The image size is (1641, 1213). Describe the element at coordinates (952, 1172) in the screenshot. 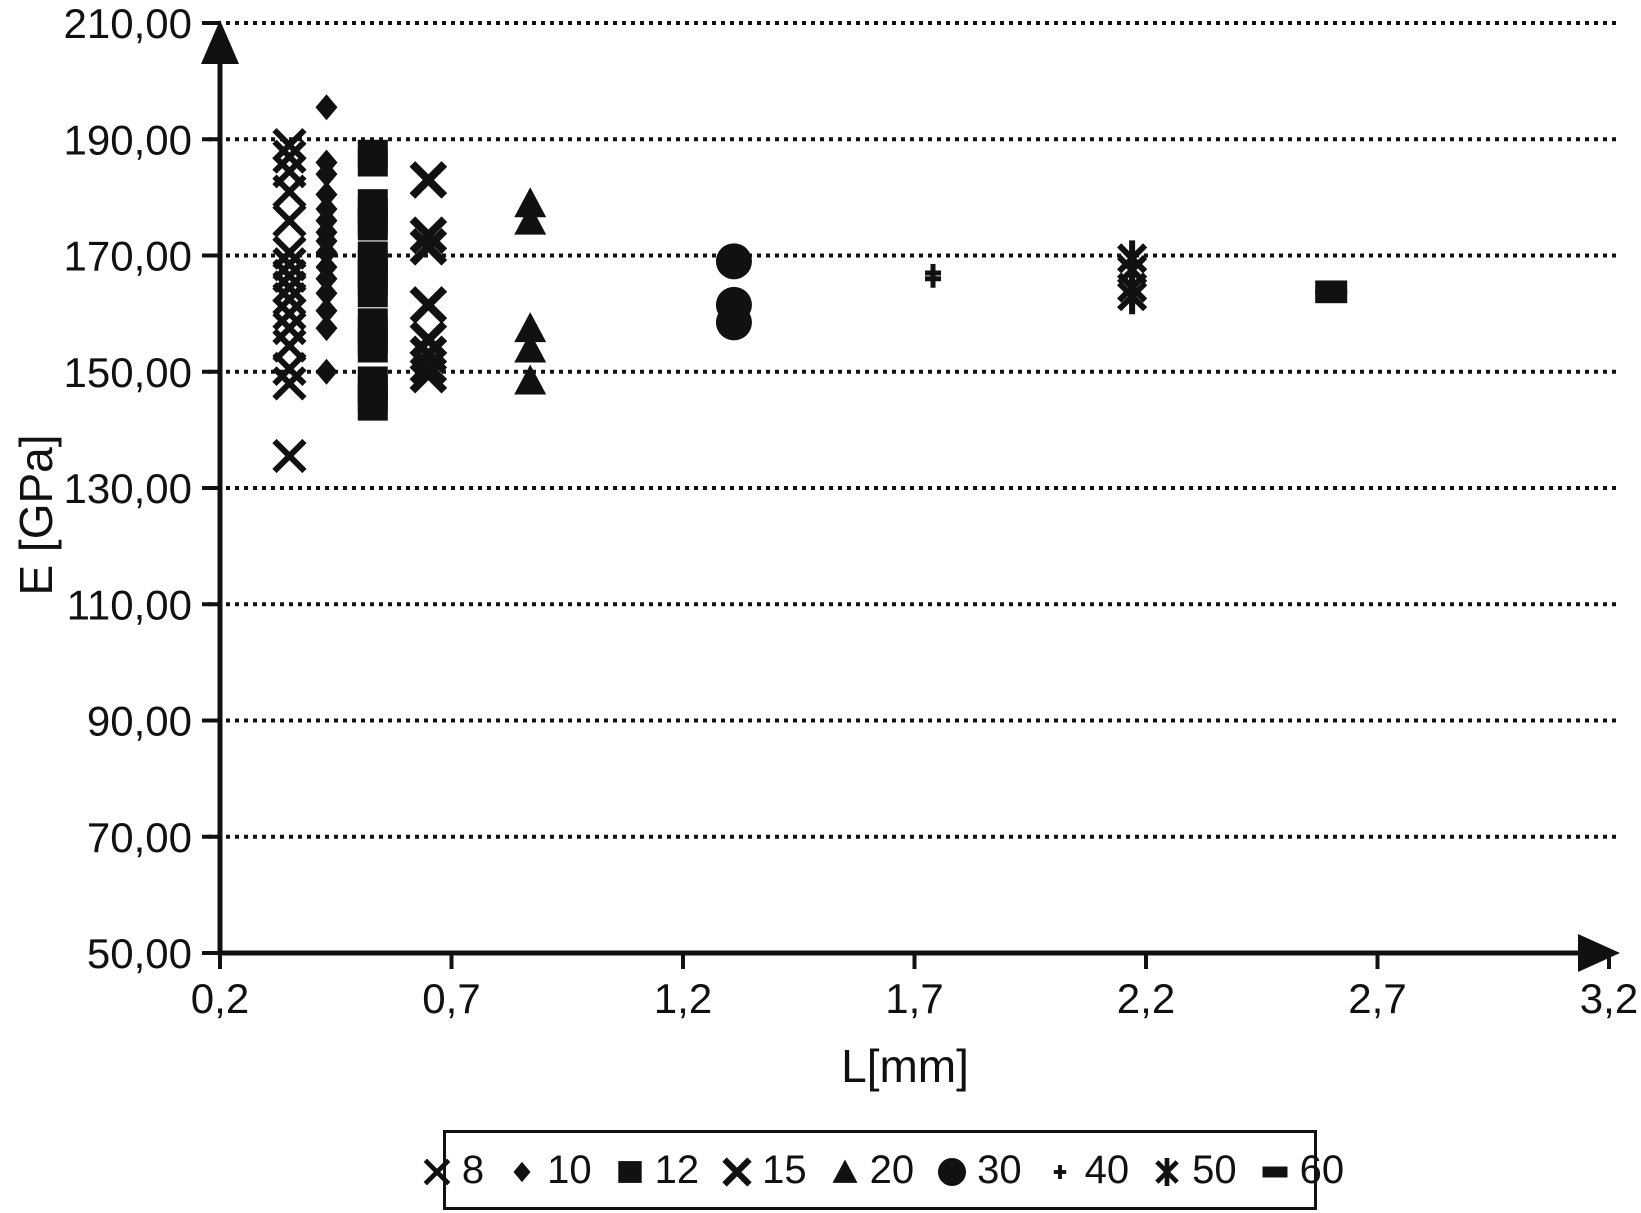

I see `circle-icon` at that location.